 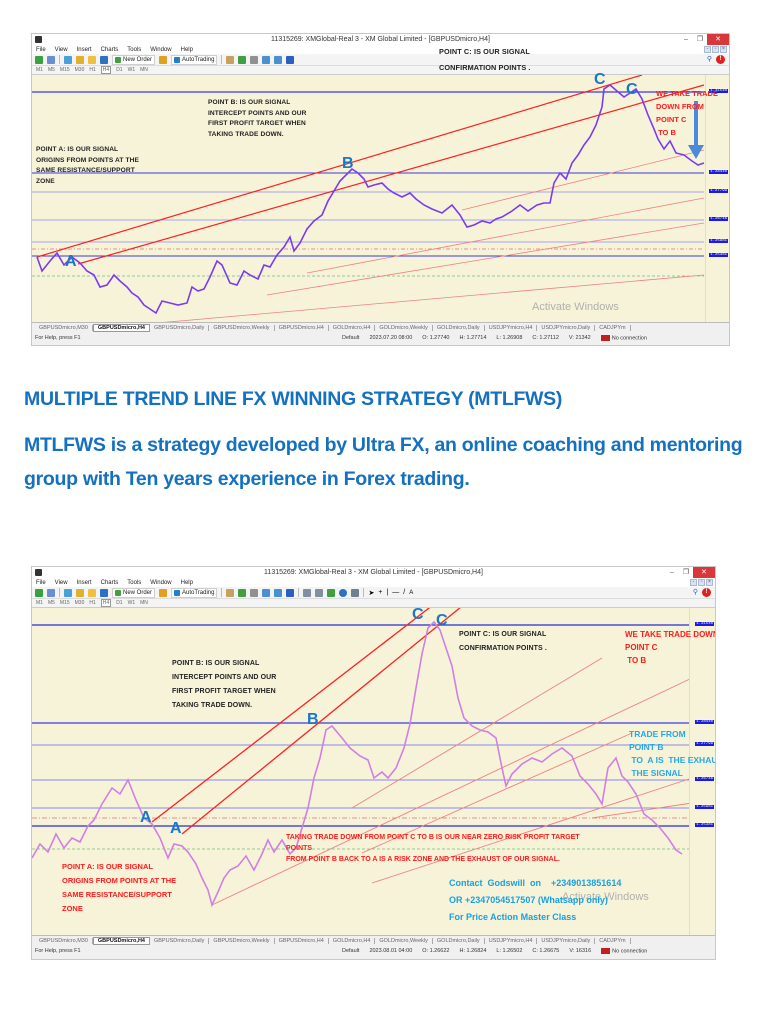 What do you see at coordinates (319, 592) in the screenshot?
I see `chart-shift-icon` at bounding box center [319, 592].